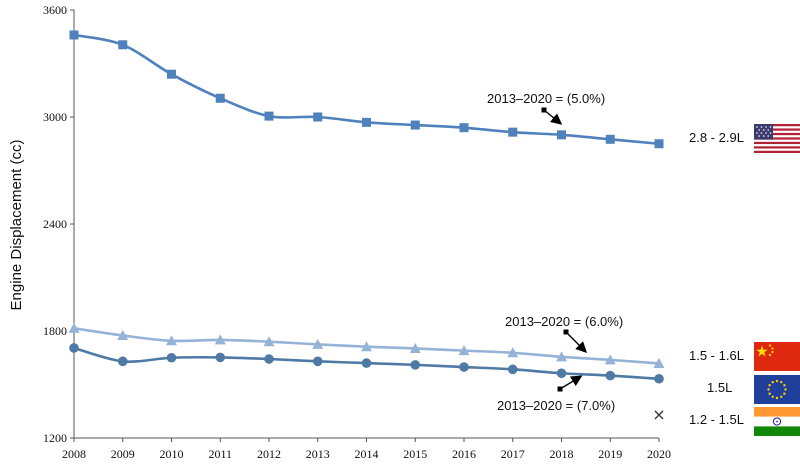 This screenshot has height=464, width=800. I want to click on side-label-eu: 1.5L, so click(719, 387).